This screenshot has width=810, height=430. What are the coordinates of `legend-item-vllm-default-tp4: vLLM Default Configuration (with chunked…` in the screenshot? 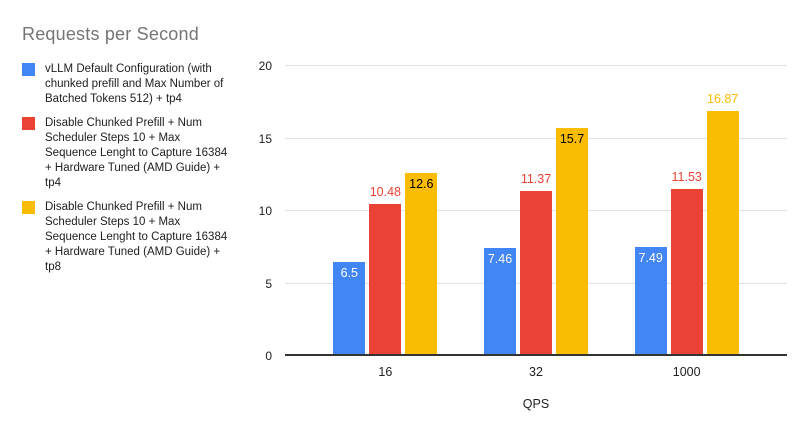 It's located at (129, 84).